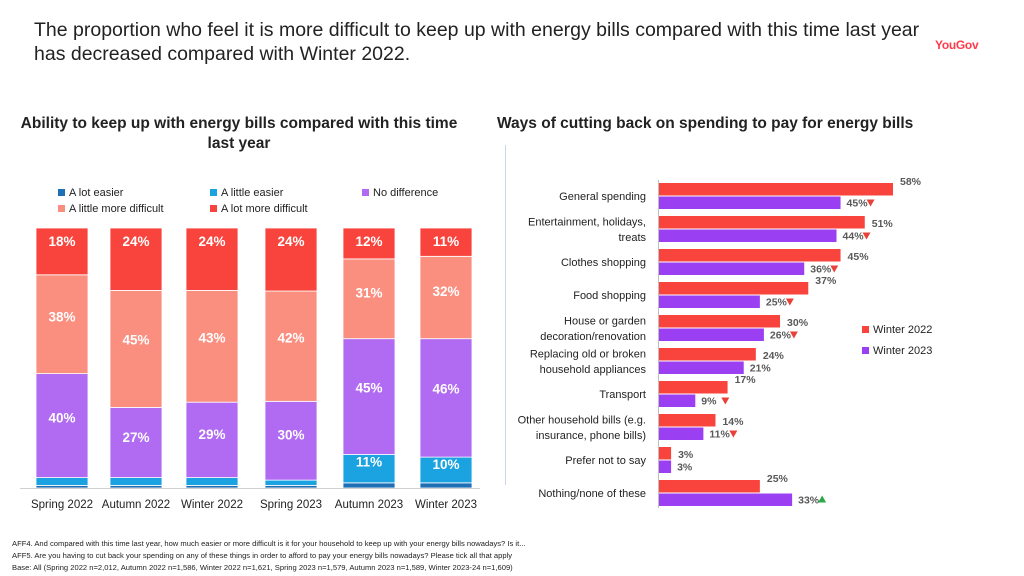 The width and height of the screenshot is (1024, 576). What do you see at coordinates (290, 434) in the screenshot?
I see `bar-value-label: 30%` at bounding box center [290, 434].